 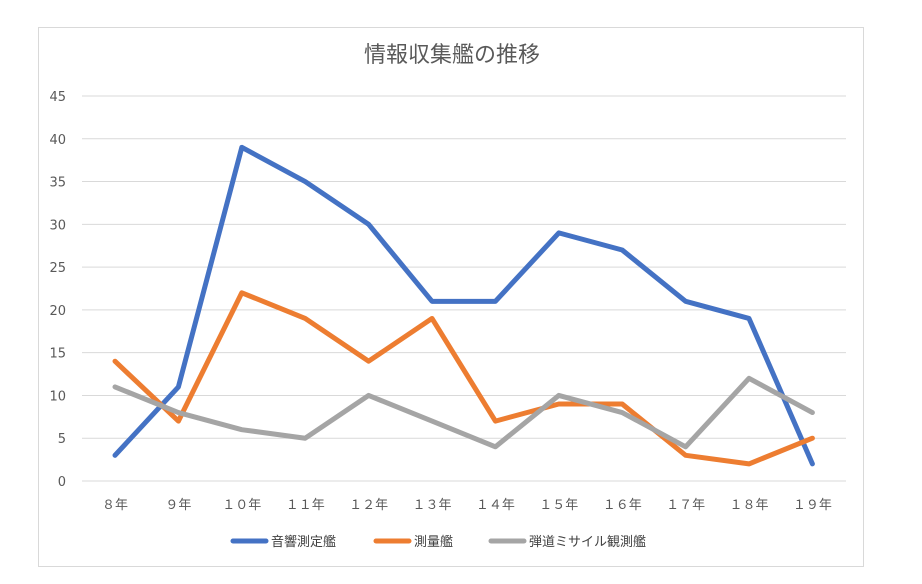 What do you see at coordinates (57, 354) in the screenshot?
I see `y-tick-label: 15` at bounding box center [57, 354].